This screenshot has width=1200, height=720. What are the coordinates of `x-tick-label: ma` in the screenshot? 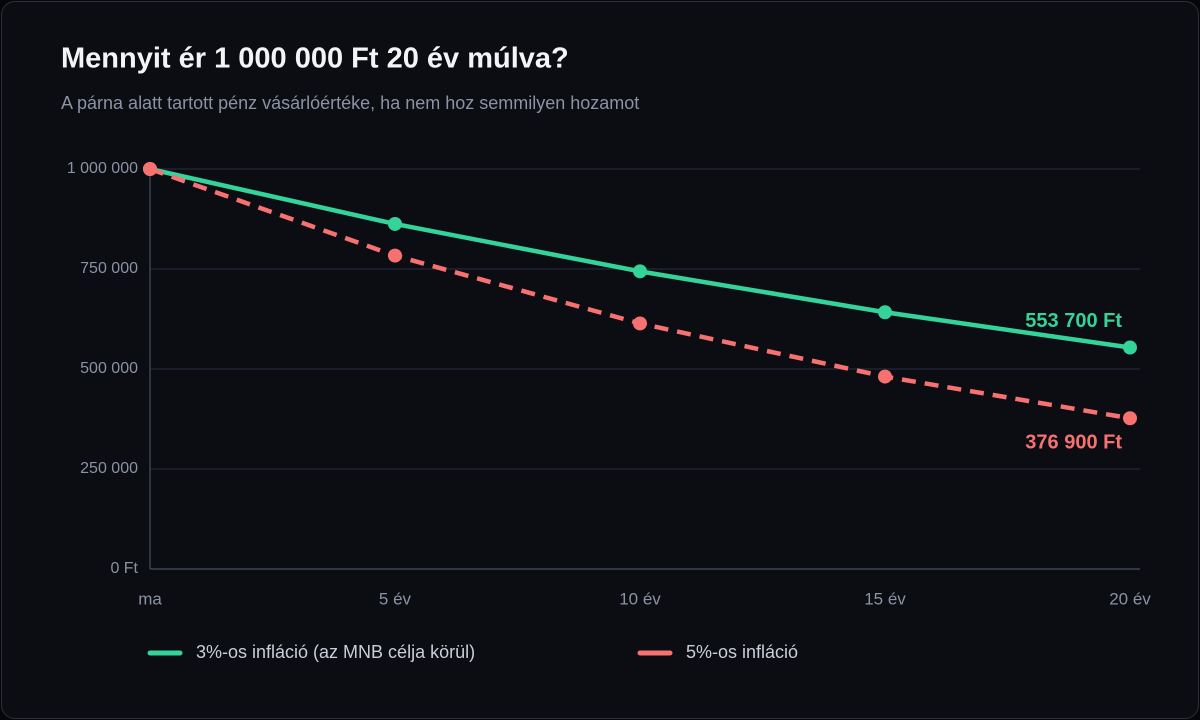 It's located at (150, 598).